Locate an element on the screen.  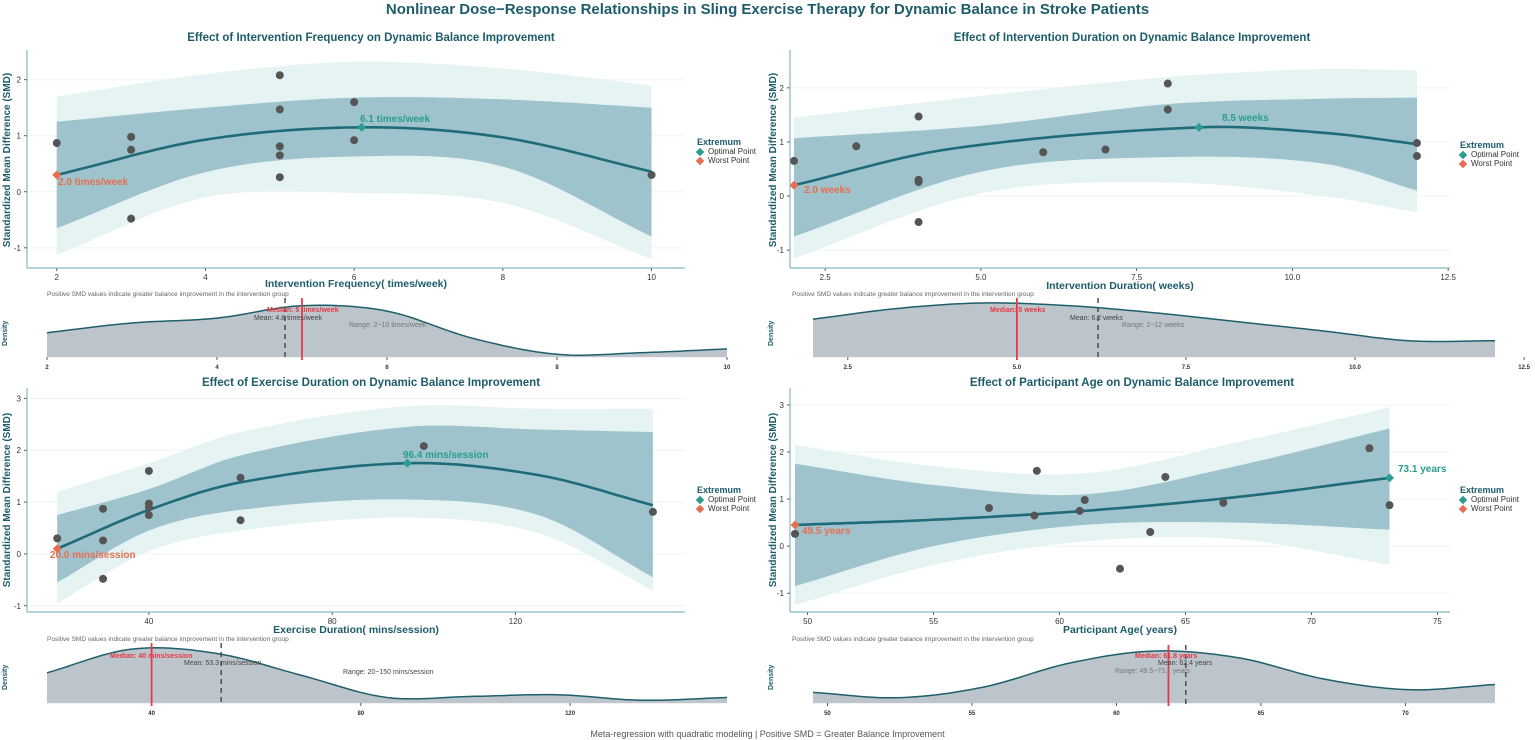
x-tick-label: 55 is located at coordinates (933, 621).